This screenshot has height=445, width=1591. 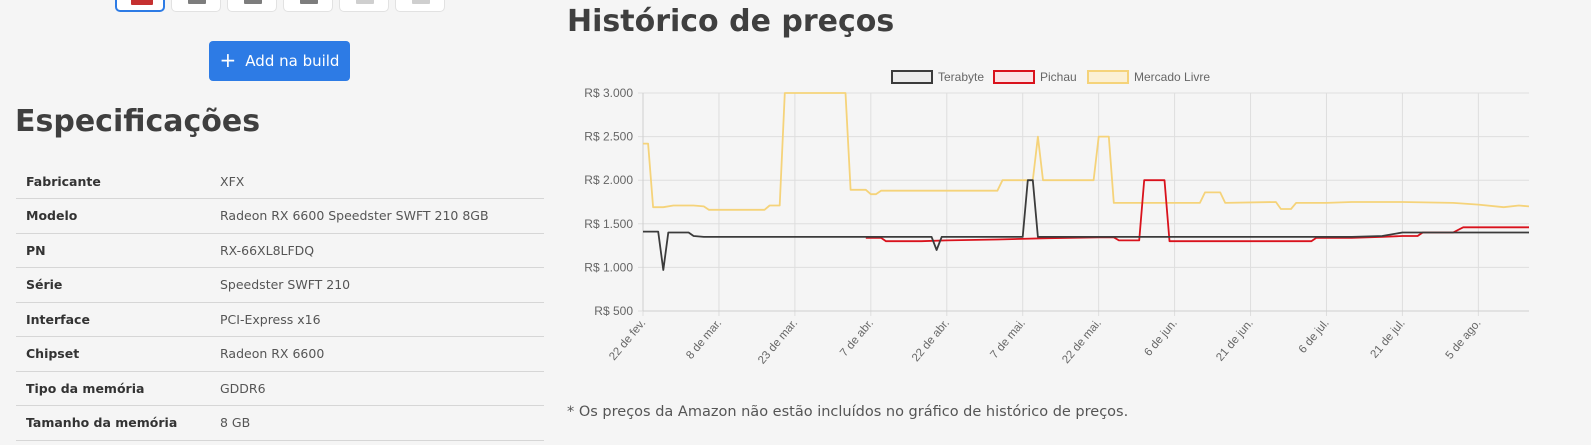 What do you see at coordinates (1314, 336) in the screenshot?
I see `x-tick-label: 6 de jul.` at bounding box center [1314, 336].